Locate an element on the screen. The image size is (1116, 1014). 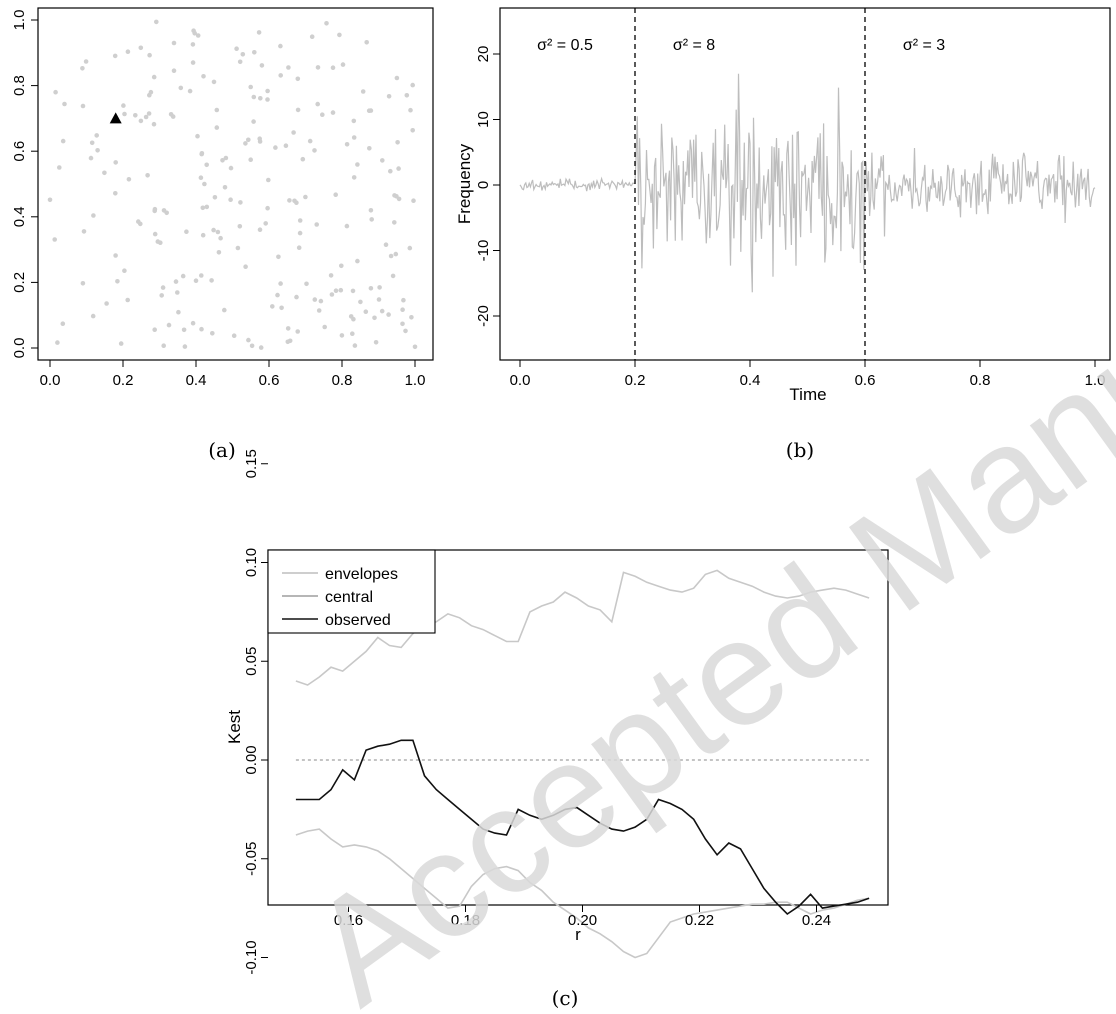
panel-c-xlabel: r is located at coordinates (578, 934).